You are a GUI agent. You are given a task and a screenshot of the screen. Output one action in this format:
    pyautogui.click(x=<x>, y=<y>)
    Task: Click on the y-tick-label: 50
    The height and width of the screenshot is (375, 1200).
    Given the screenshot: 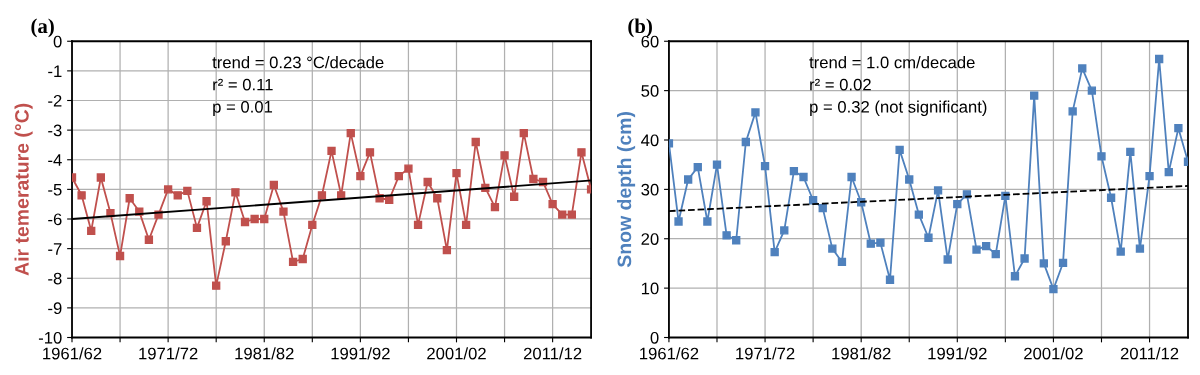 What is the action you would take?
    pyautogui.click(x=650, y=91)
    